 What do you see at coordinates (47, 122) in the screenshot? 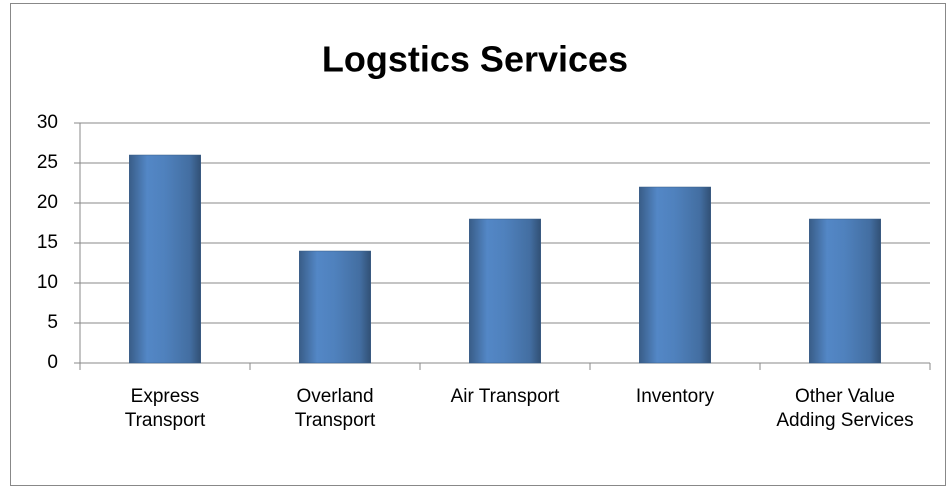
I see `y-tick-label: 30` at bounding box center [47, 122].